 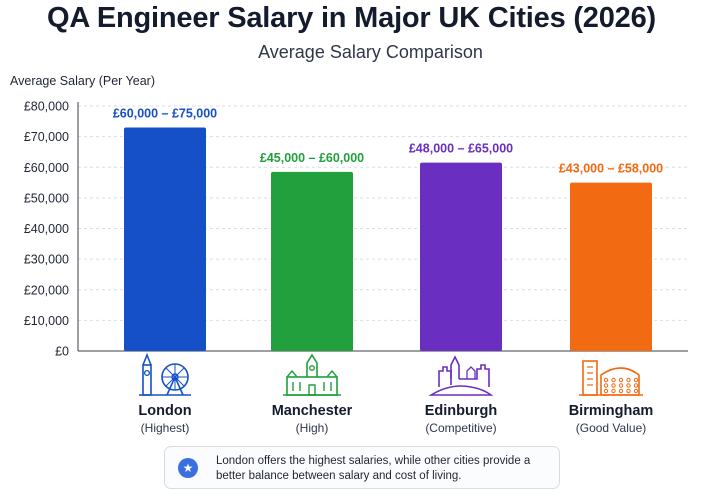 What do you see at coordinates (165, 239) in the screenshot?
I see `bar-london` at bounding box center [165, 239].